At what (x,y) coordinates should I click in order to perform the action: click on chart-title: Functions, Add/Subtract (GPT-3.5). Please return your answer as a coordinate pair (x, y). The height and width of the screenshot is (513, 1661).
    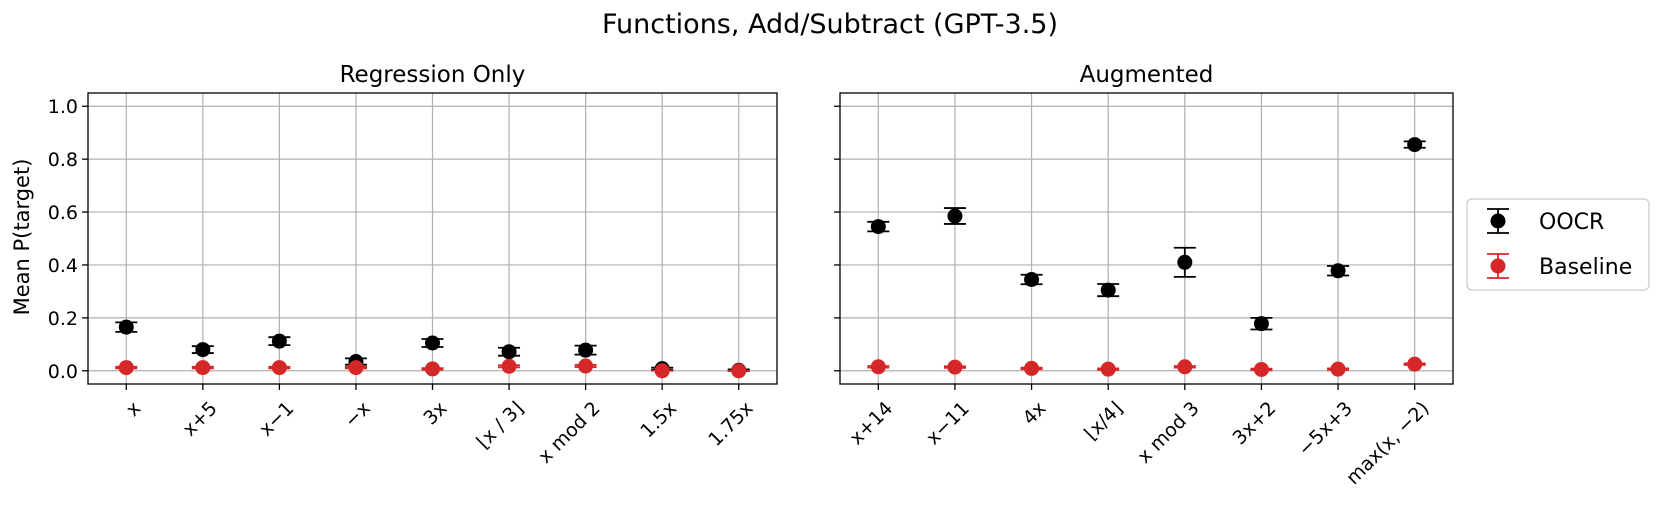
    Looking at the image, I should click on (830, 24).